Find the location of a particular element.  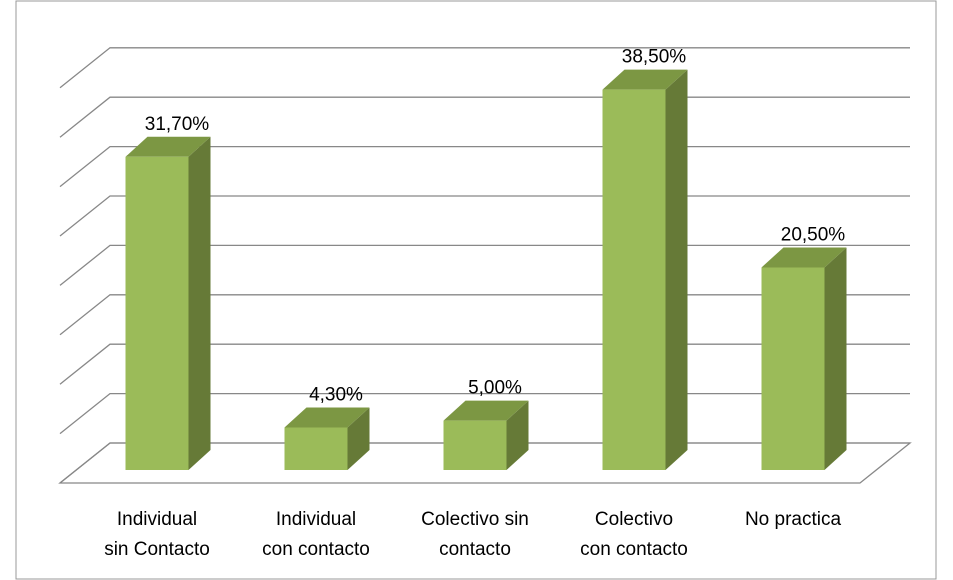

value-label: 31,70% is located at coordinates (177, 124).